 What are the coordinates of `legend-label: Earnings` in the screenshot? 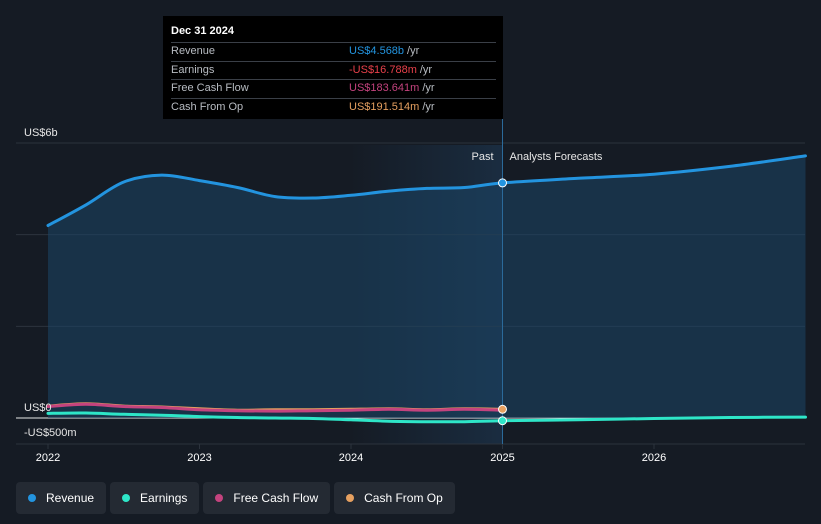 It's located at (164, 498).